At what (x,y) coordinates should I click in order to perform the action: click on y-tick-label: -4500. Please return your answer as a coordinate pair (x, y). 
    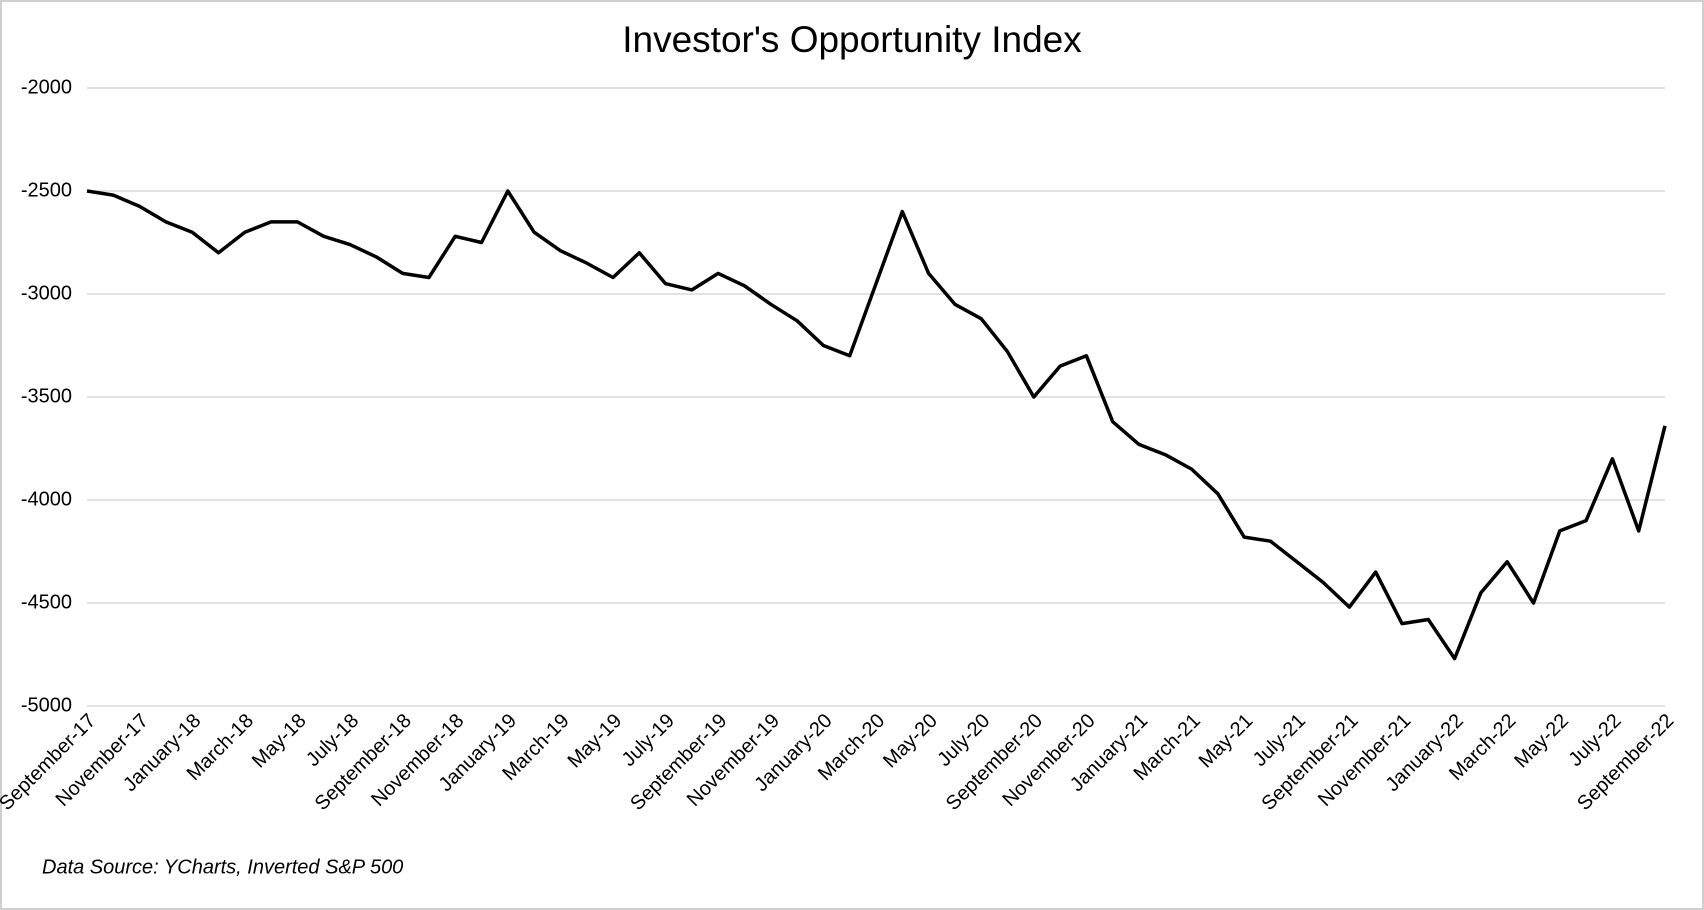
    Looking at the image, I should click on (46, 602).